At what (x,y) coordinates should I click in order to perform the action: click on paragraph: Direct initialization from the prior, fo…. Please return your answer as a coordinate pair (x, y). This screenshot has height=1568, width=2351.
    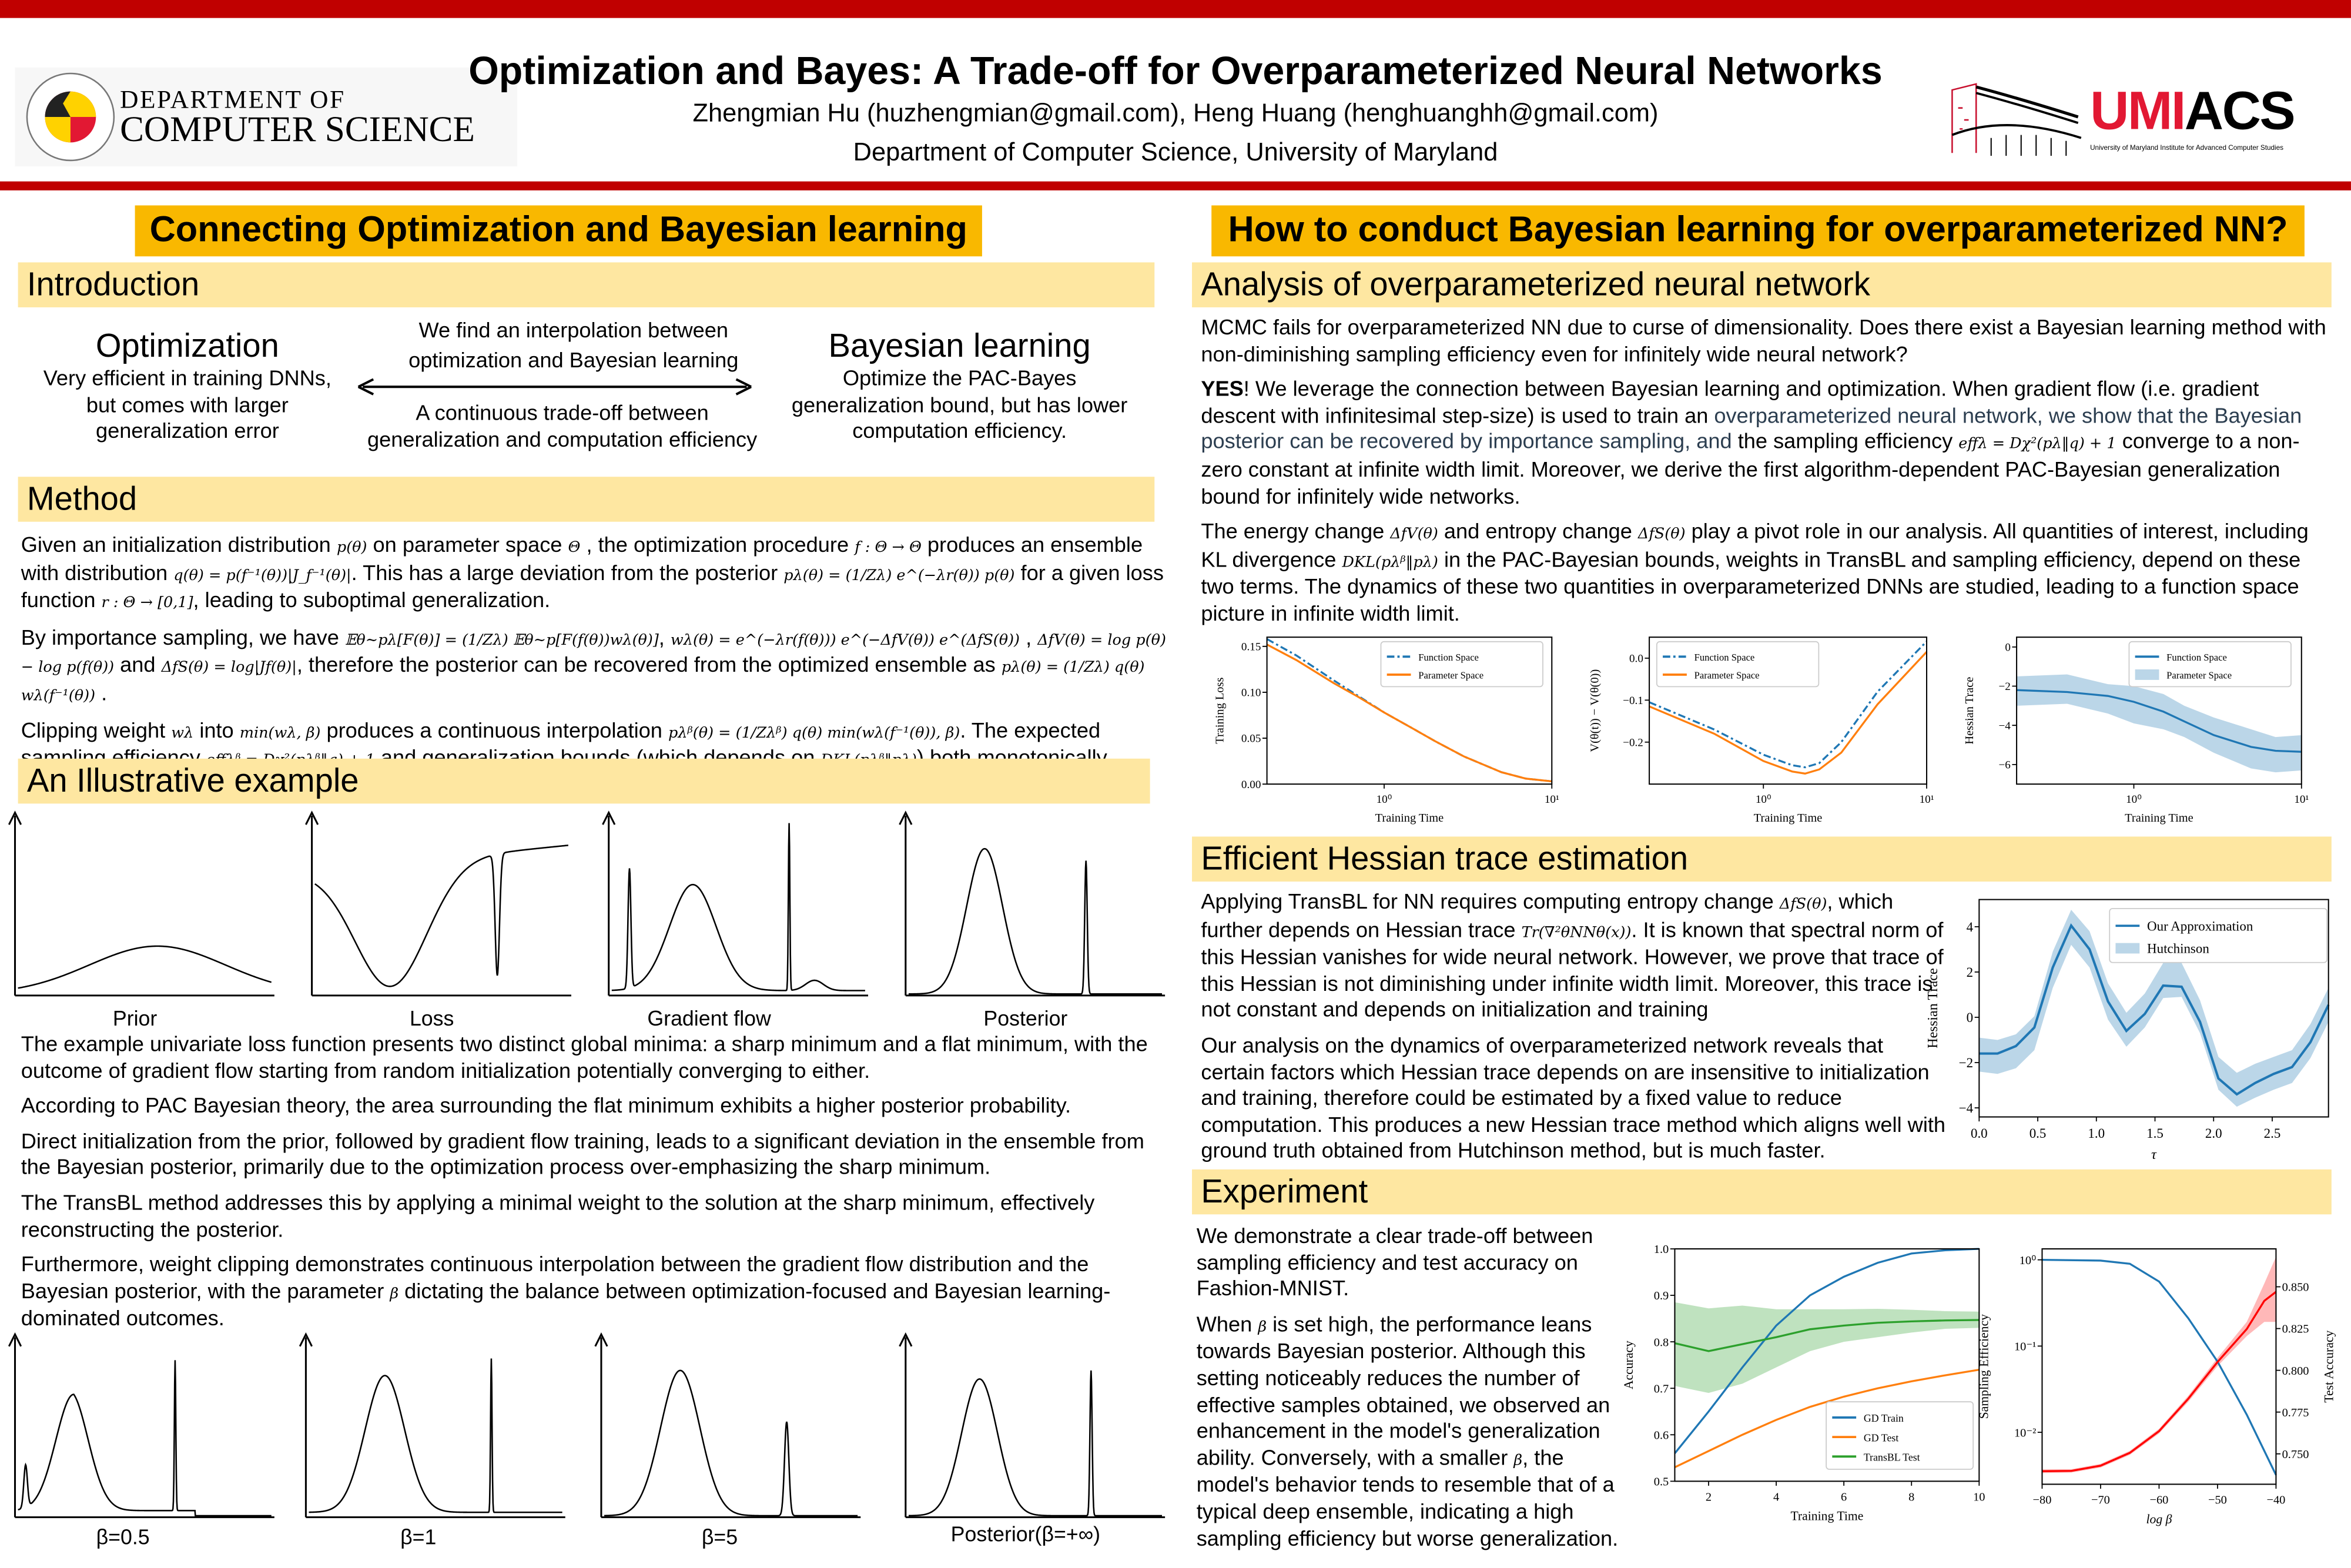
    Looking at the image, I should click on (597, 1156).